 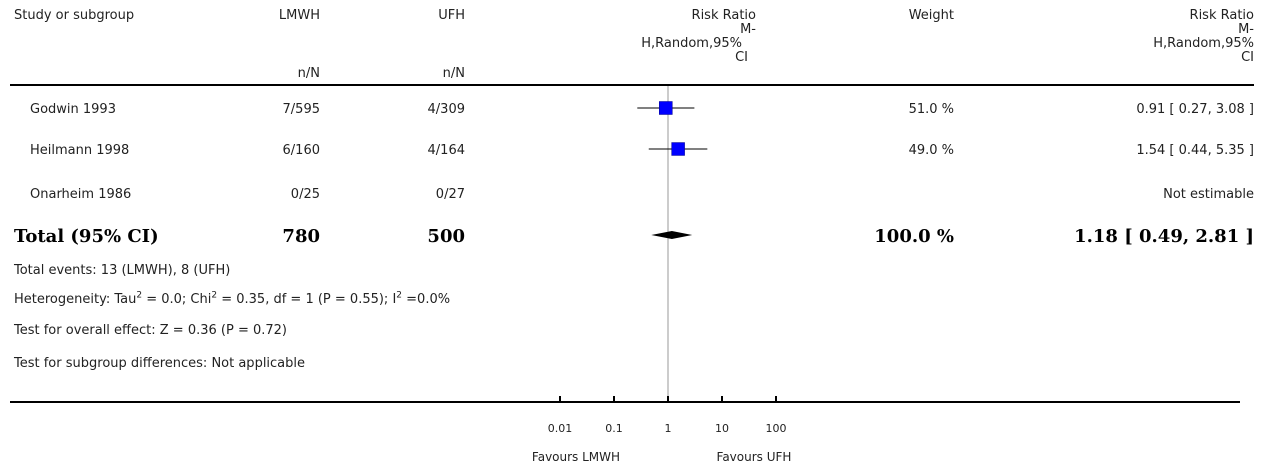 What do you see at coordinates (1195, 109) in the screenshot?
I see `ci-text: 0.91 [ 0.27, 3.08 ]` at bounding box center [1195, 109].